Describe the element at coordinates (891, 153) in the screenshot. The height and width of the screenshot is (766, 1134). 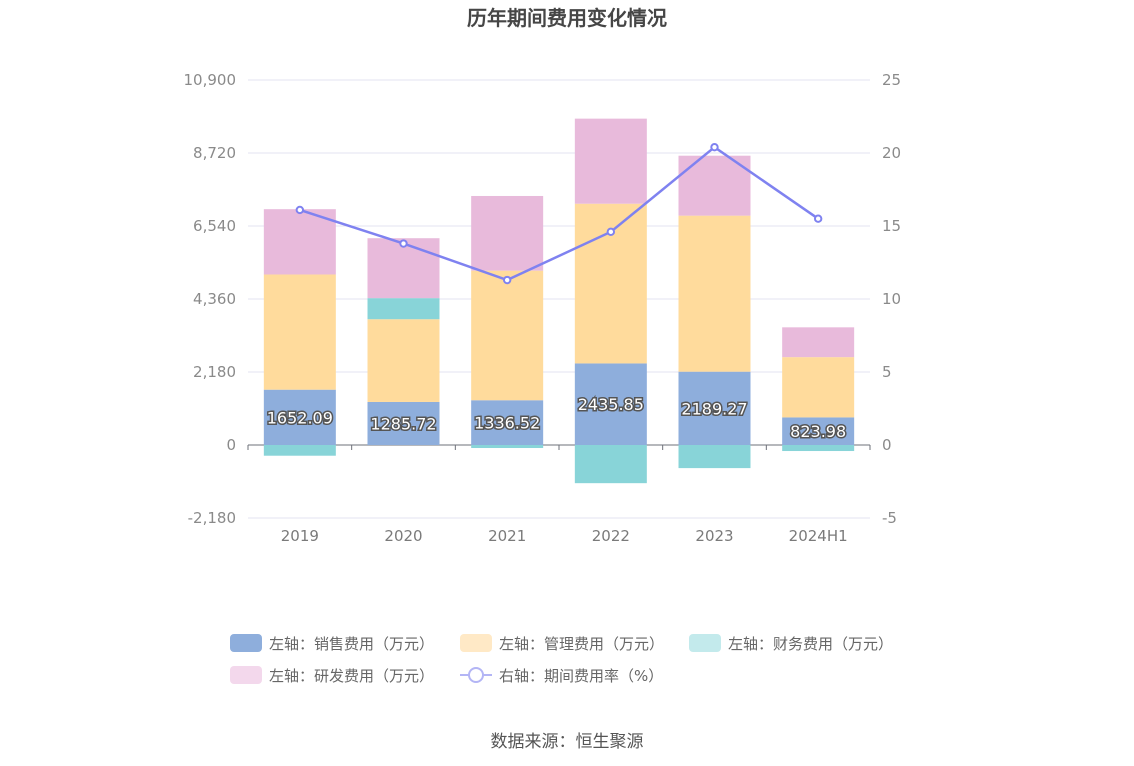
I see `y-right-tick-label: 20` at that location.